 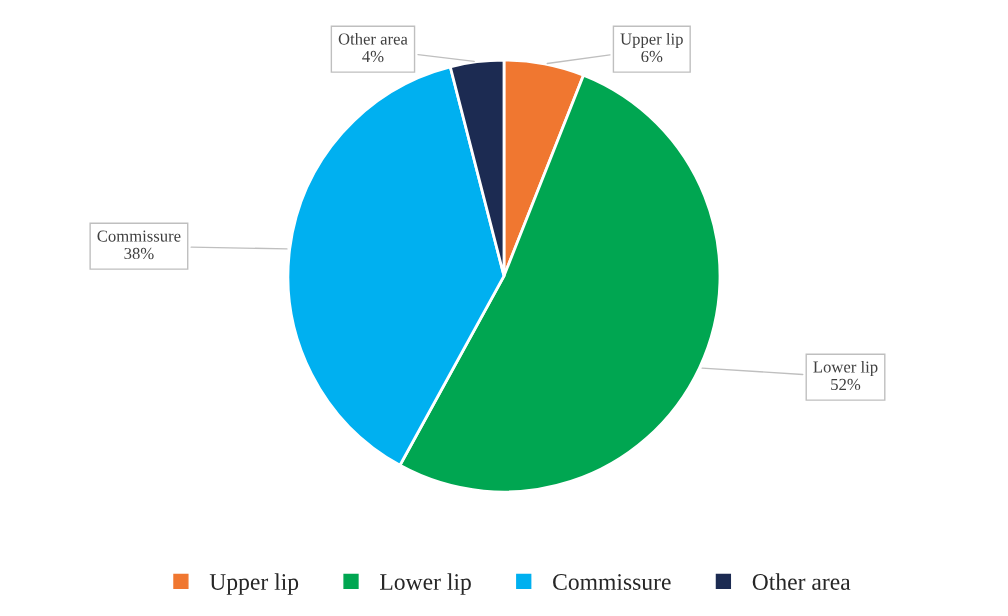 I want to click on data-label: 52%, so click(x=846, y=384).